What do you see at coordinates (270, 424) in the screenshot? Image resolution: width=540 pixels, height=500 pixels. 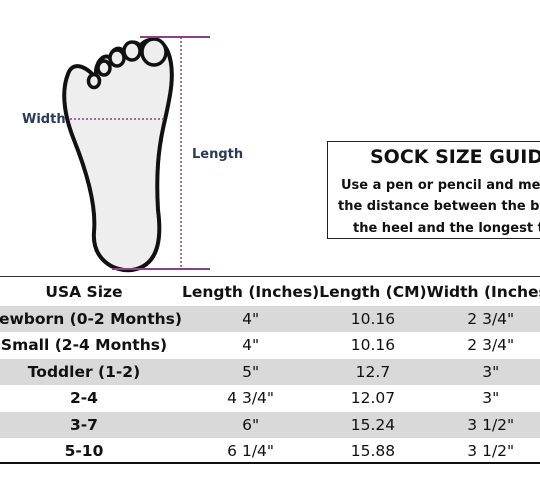 I see `table-row: 3-7 6" 15.24 3 1/2"` at bounding box center [270, 424].